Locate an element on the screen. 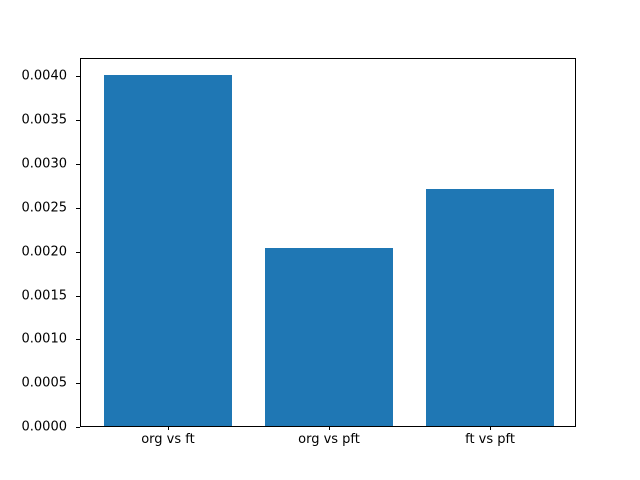  x-category-label: ft vs pft is located at coordinates (490, 439).